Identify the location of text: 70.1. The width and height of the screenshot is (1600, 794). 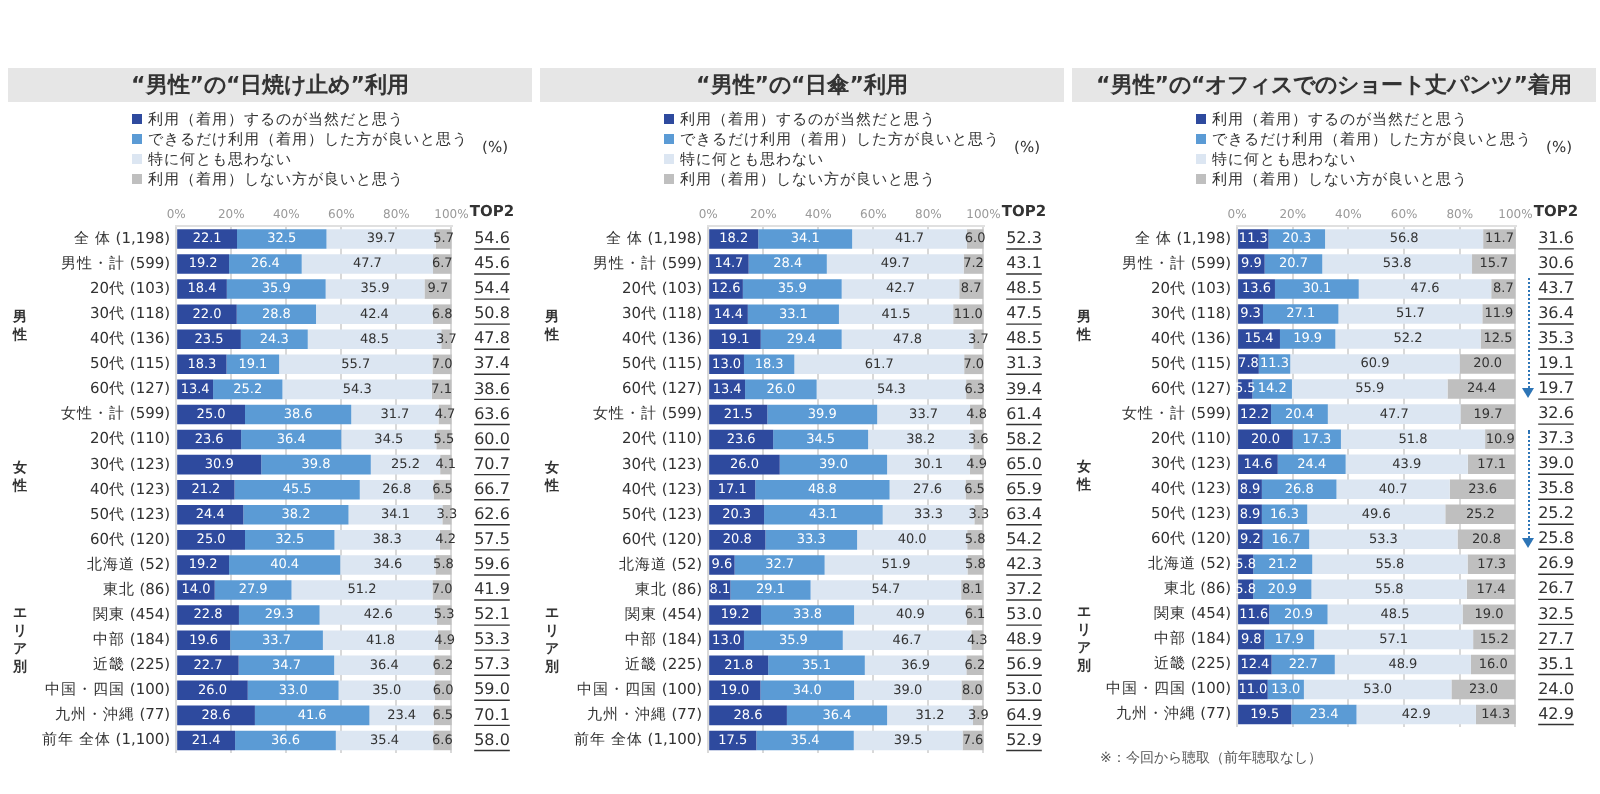
(492, 714).